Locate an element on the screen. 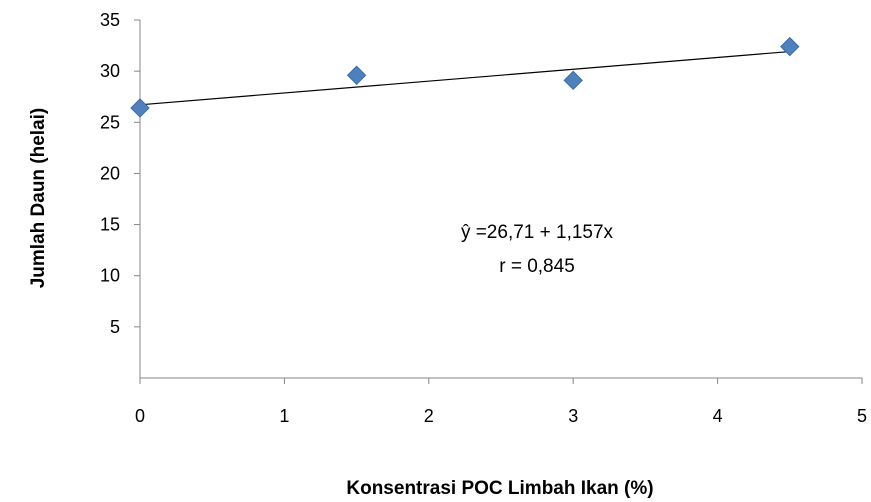 This screenshot has width=871, height=502. y-tick-label: 35 is located at coordinates (110, 20).